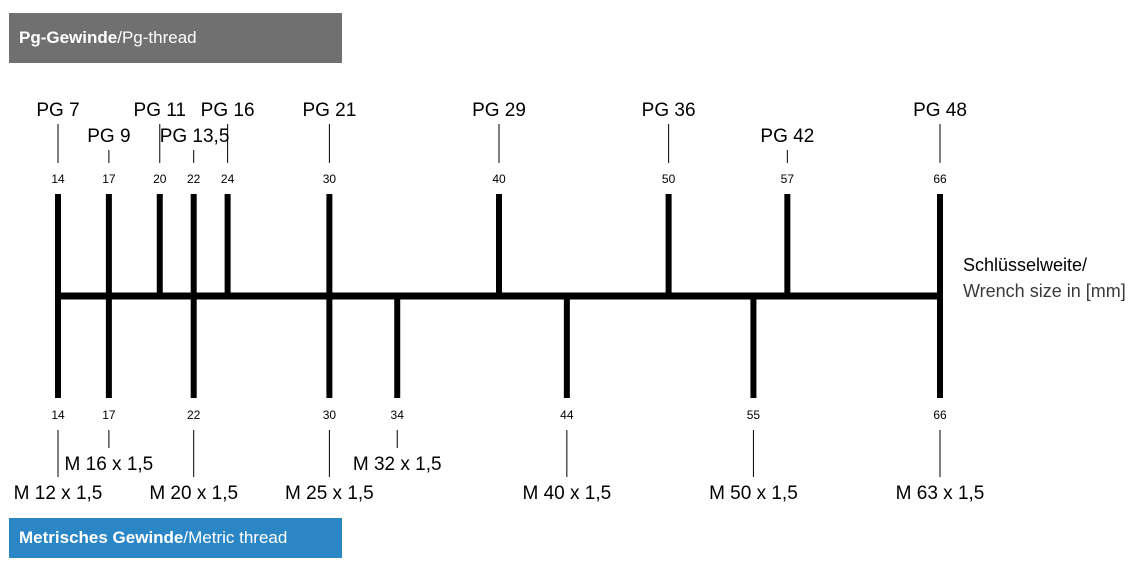  What do you see at coordinates (109, 415) in the screenshot?
I see `metric-size-label: 17` at bounding box center [109, 415].